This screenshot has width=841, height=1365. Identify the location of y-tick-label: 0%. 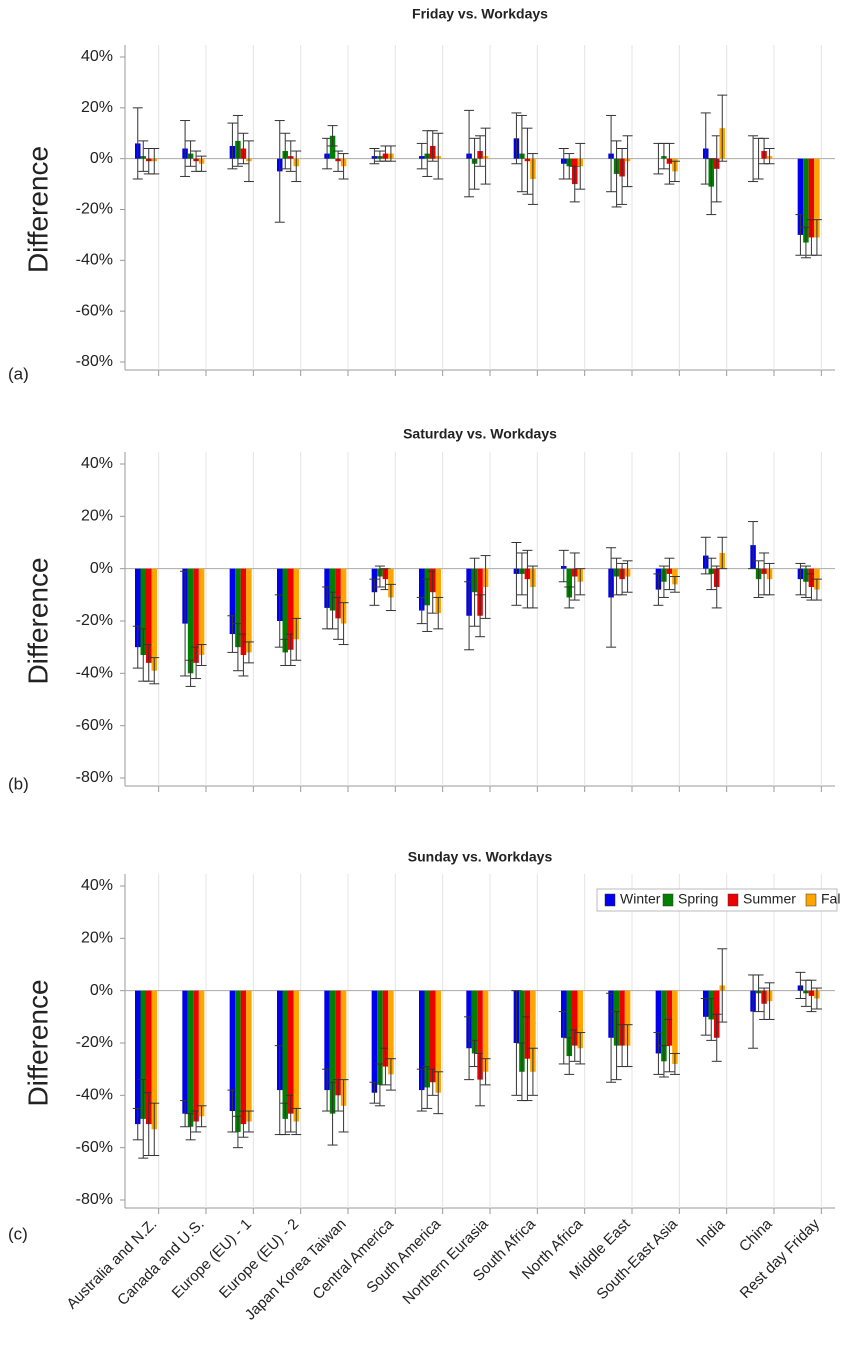
(101, 158).